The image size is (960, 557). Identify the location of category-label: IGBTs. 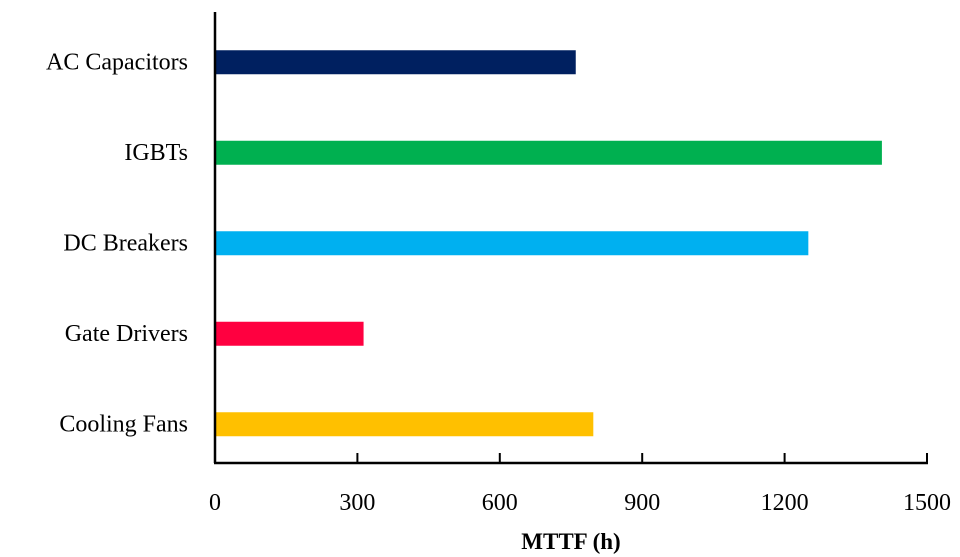
(156, 153).